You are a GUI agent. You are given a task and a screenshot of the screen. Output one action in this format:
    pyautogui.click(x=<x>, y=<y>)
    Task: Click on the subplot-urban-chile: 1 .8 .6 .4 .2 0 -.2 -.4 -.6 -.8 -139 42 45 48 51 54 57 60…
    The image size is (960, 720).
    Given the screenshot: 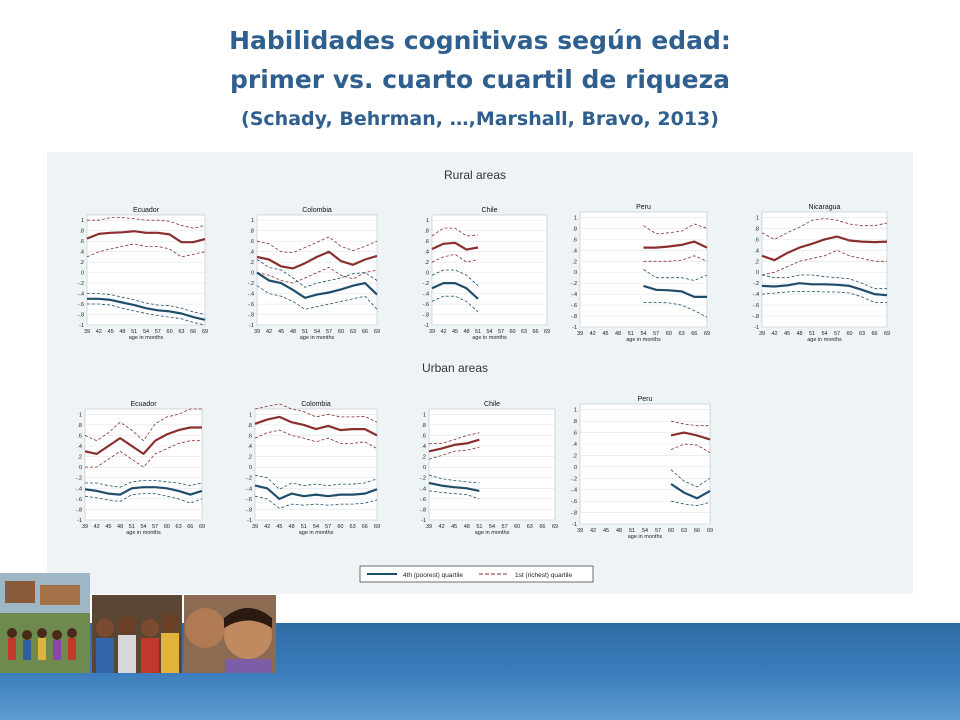 What is the action you would take?
    pyautogui.click(x=489, y=468)
    